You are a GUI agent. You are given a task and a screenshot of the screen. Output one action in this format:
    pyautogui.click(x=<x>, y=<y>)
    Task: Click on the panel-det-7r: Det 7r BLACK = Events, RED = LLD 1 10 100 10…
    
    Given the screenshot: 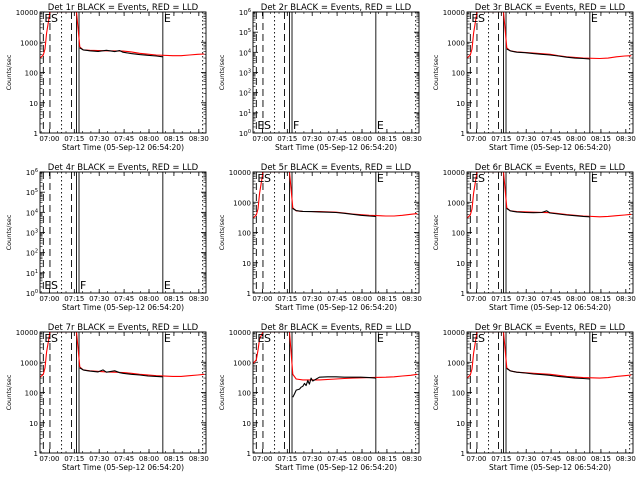 What is the action you would take?
    pyautogui.click(x=107, y=397)
    